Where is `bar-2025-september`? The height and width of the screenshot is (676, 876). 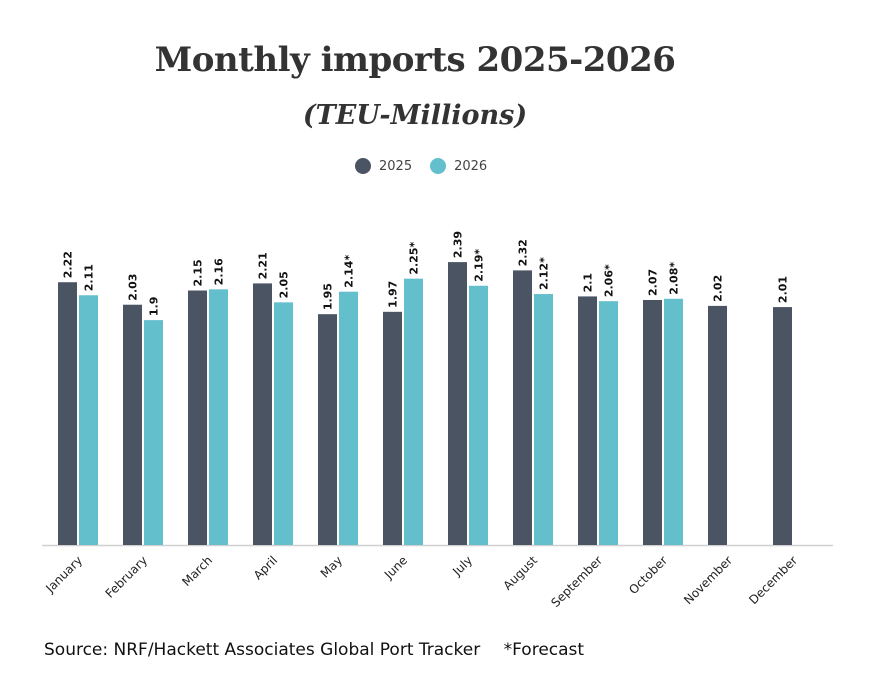 bar-2025-september is located at coordinates (587, 420).